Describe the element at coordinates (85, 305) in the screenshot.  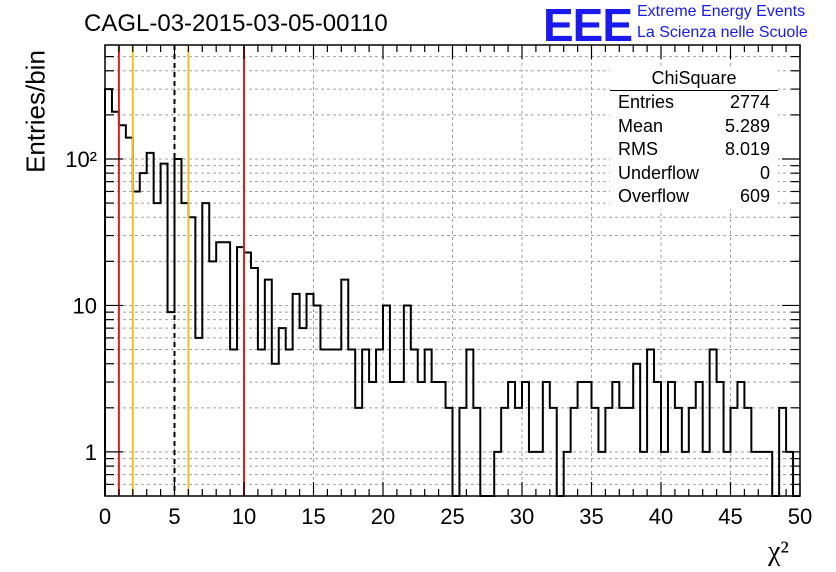
I see `y-tick-label: 10` at that location.